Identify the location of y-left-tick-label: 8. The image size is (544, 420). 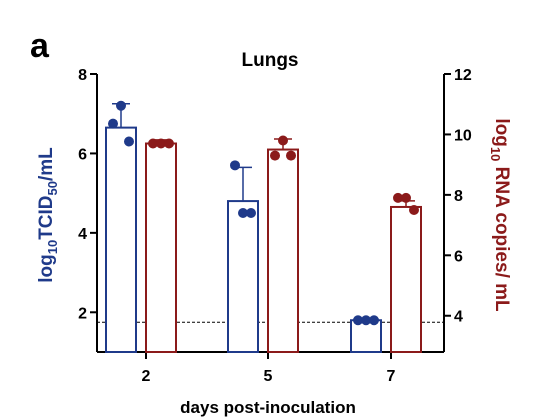
(82, 75).